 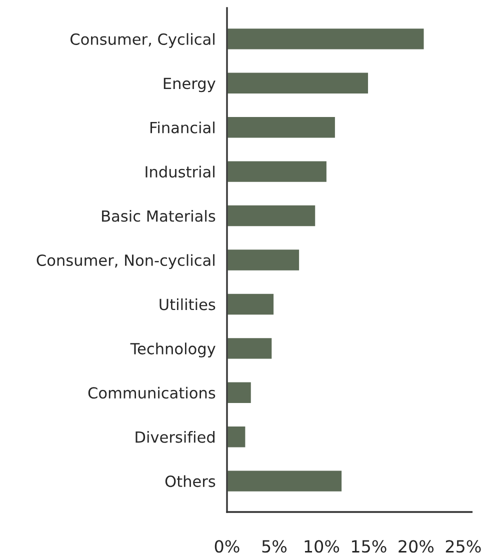 I want to click on y-tick-label: Industrial, so click(x=180, y=172).